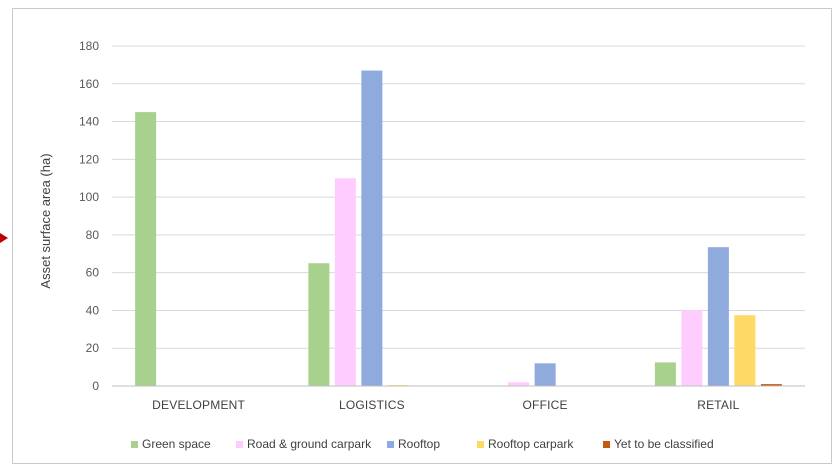  I want to click on bar-logistics-green-space, so click(319, 324).